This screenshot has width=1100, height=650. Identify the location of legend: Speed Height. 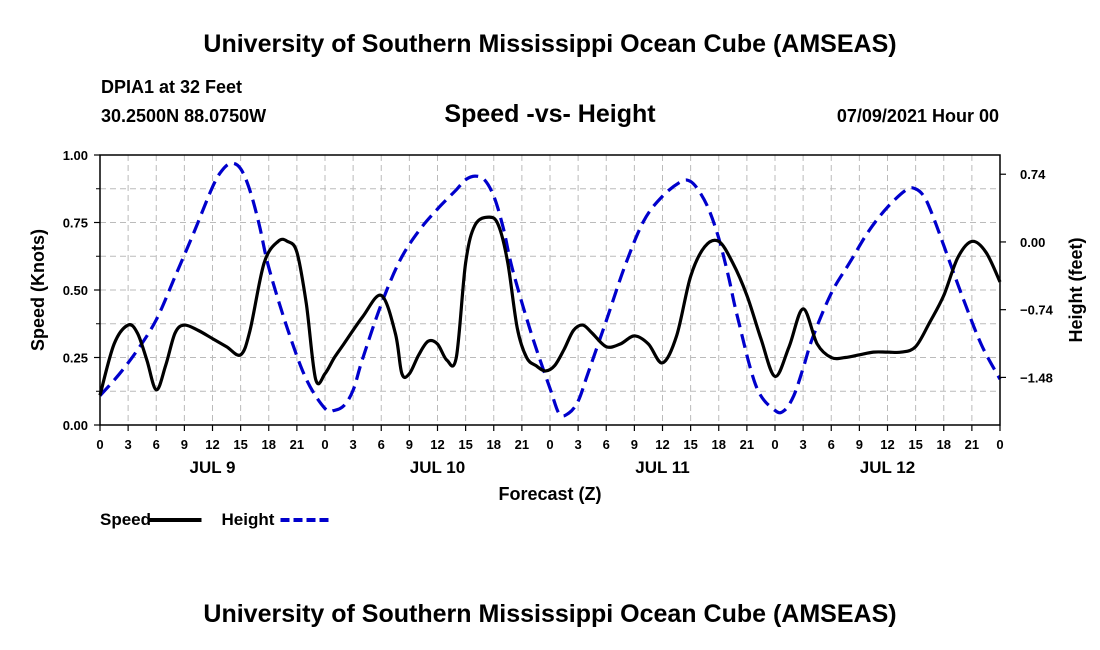
(216, 519).